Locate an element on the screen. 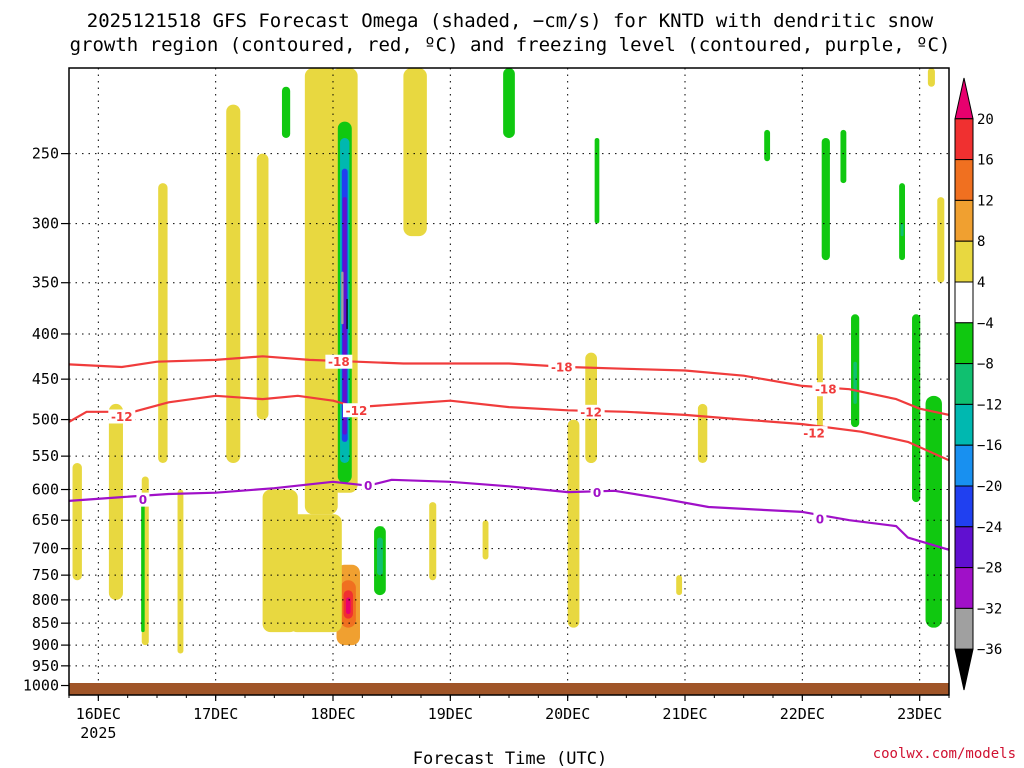 This screenshot has width=1024, height=768. x-tick-label-22DEC: 22DEC is located at coordinates (802, 714).